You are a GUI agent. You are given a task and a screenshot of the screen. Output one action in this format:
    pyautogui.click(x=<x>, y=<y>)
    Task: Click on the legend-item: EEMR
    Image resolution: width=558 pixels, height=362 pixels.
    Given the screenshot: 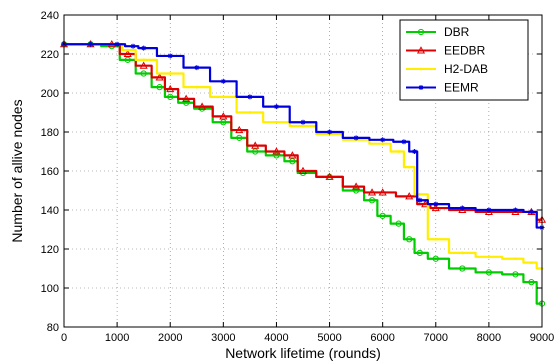 What is the action you would take?
    pyautogui.click(x=442, y=88)
    